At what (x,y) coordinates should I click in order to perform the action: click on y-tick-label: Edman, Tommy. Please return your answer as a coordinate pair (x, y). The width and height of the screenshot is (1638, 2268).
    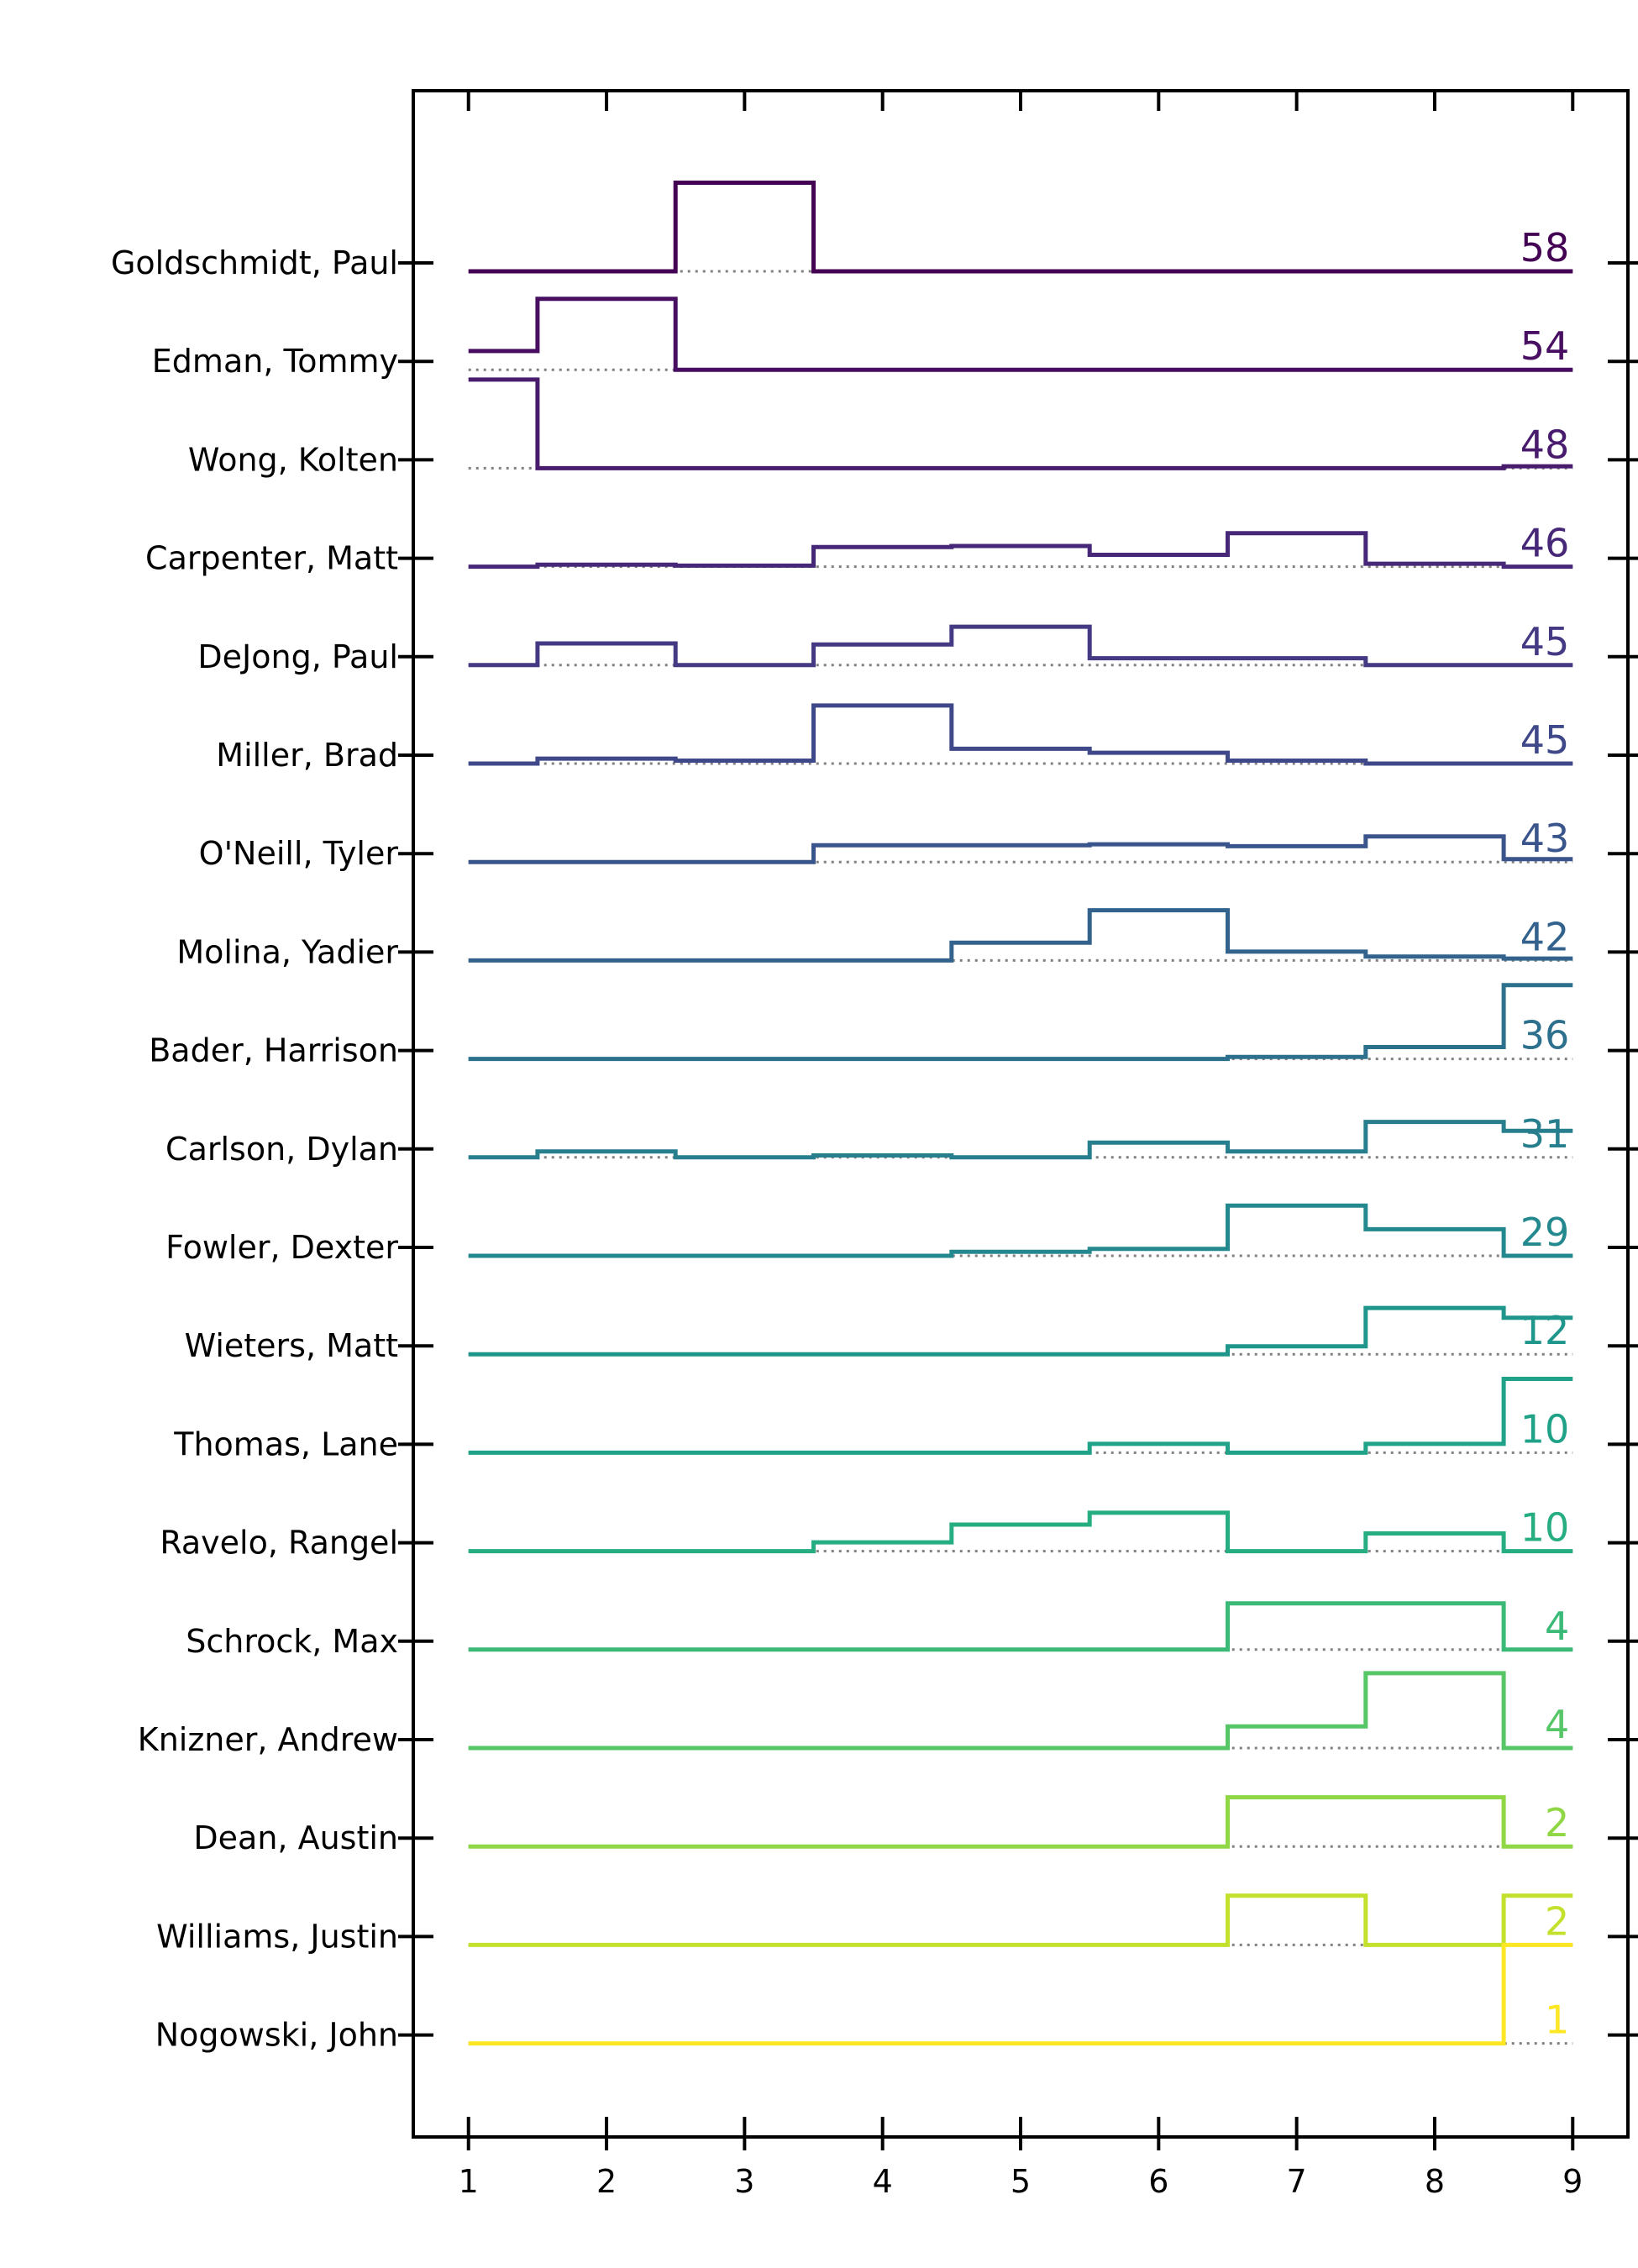
    Looking at the image, I should click on (275, 361).